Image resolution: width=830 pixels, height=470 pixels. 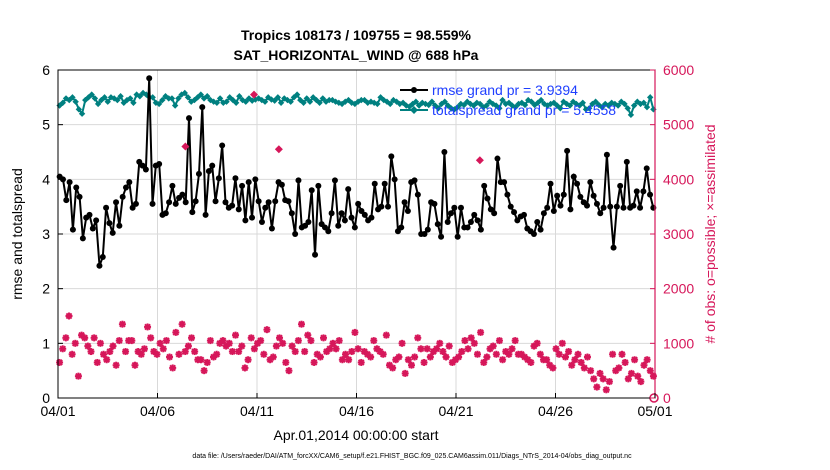 I want to click on right-axis-ticks: 0 1000 2000 3000 4000 5000 6000, so click(x=672, y=234).